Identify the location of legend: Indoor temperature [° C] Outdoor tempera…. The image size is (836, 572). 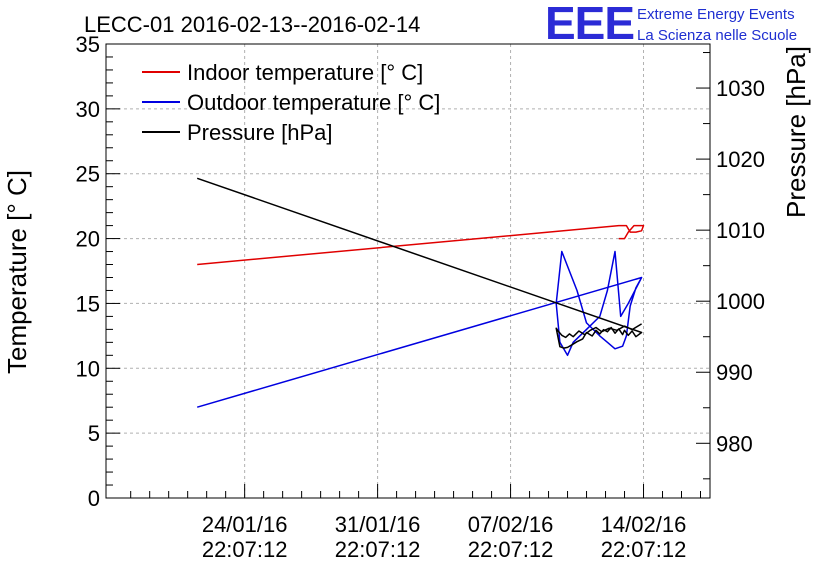
(291, 102).